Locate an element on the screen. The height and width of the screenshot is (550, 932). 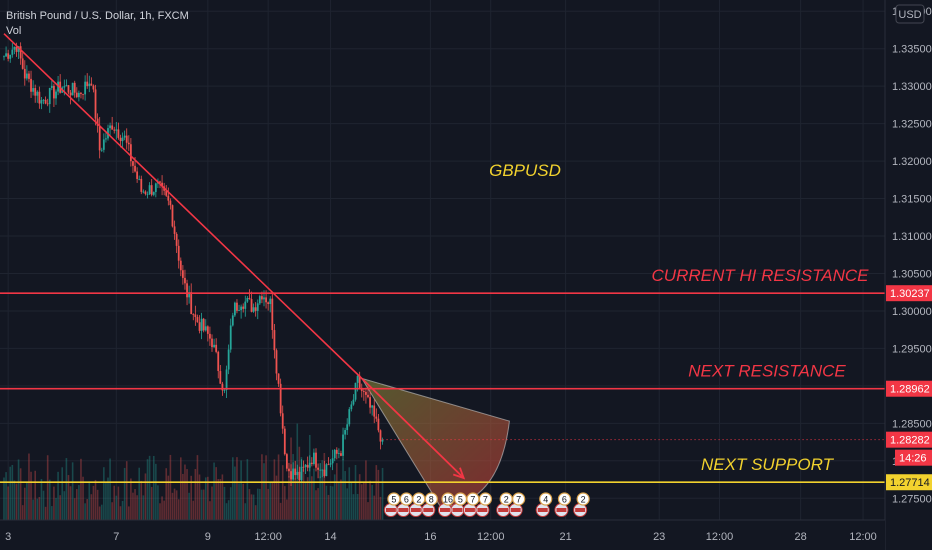
price-tick-label: 1.33000 is located at coordinates (912, 87).